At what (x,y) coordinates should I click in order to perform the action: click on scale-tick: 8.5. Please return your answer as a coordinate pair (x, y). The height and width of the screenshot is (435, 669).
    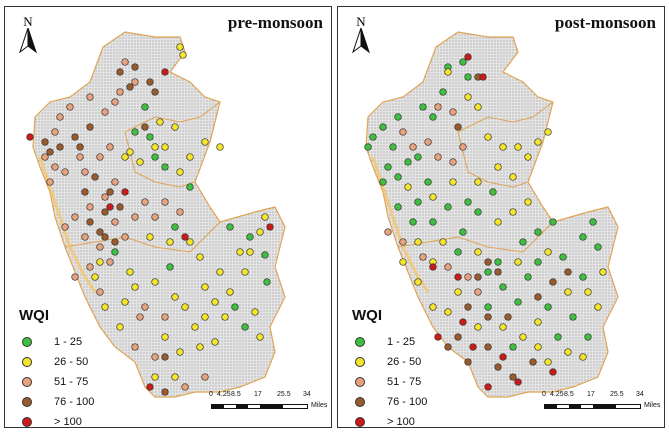
    Looking at the image, I should click on (569, 394).